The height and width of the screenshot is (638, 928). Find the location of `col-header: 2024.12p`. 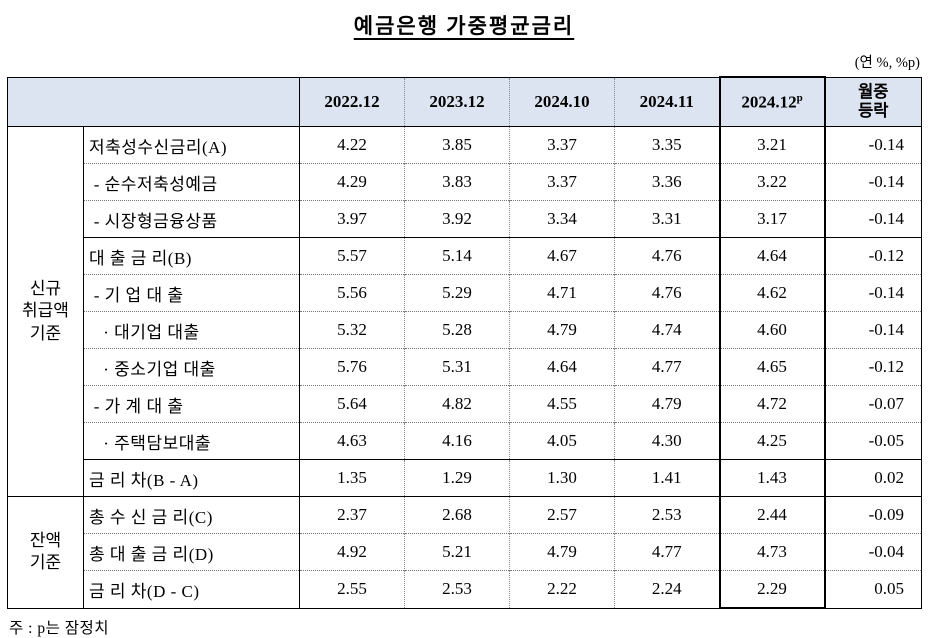

col-header: 2024.12p is located at coordinates (772, 101).